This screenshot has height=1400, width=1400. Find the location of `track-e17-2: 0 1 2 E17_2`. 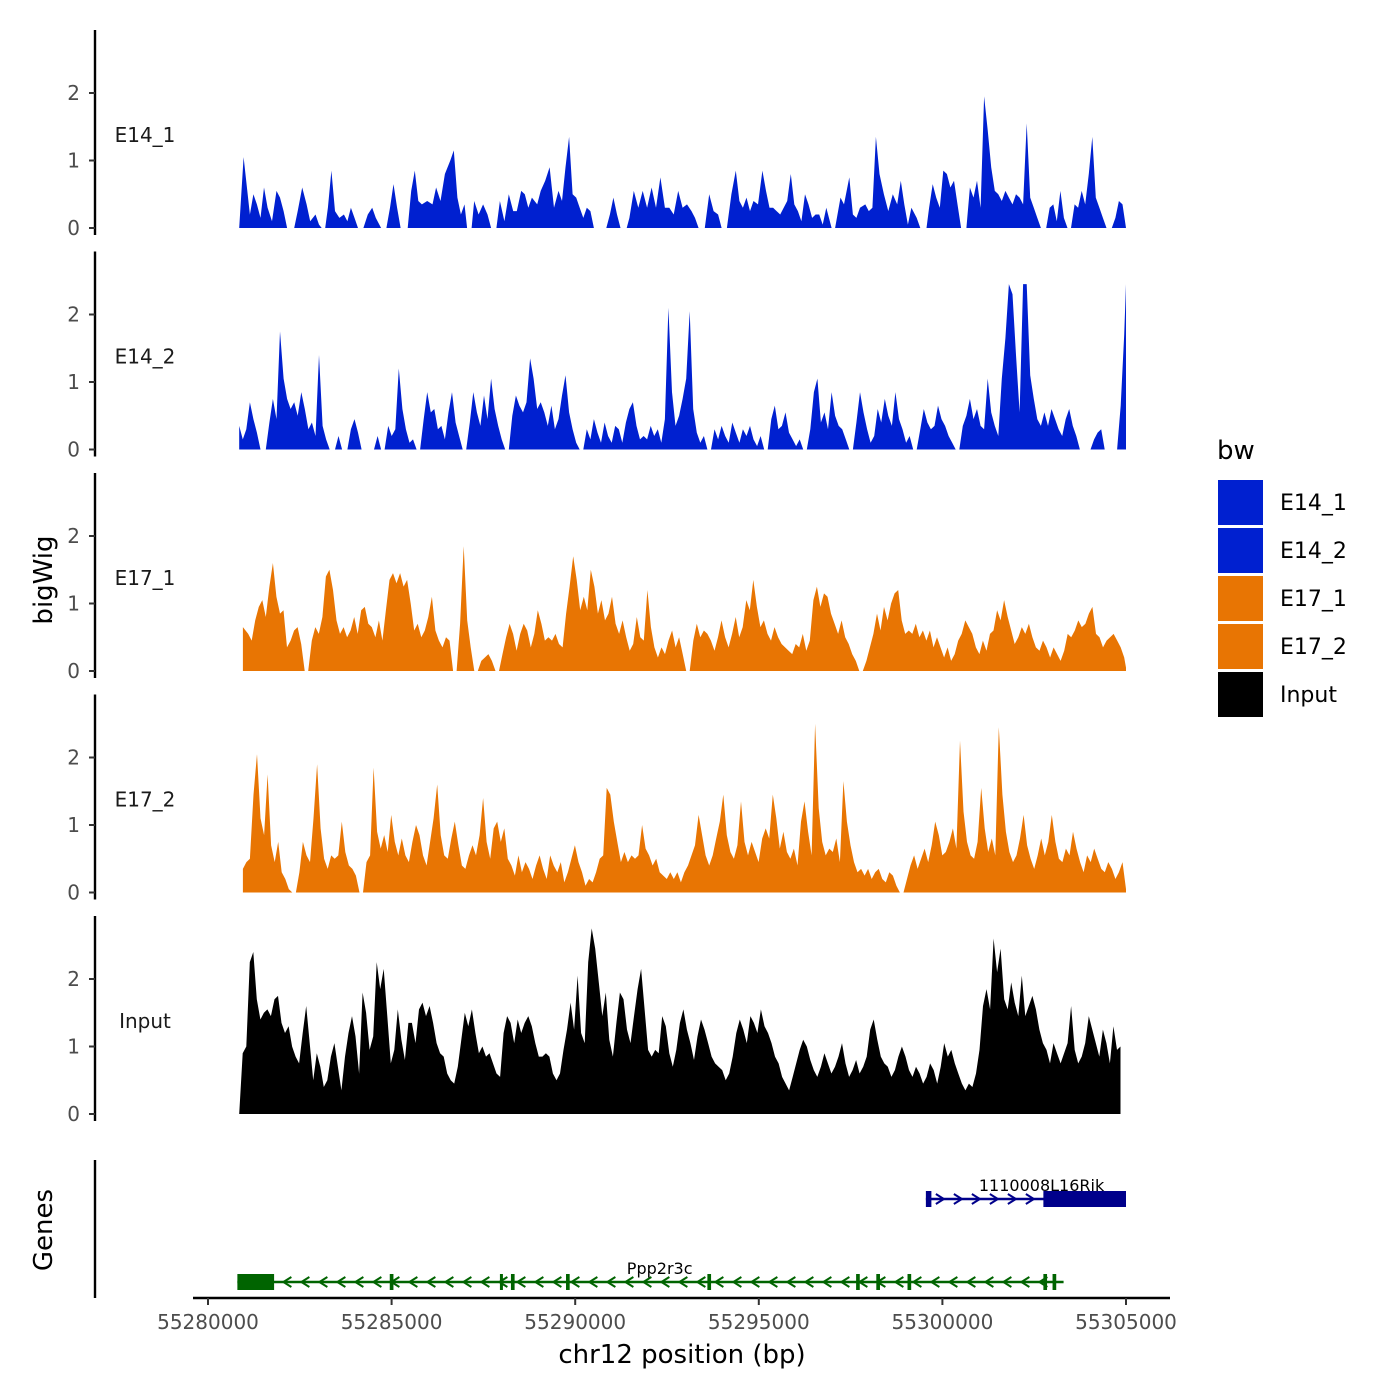

track-e17-2: 0 1 2 E17_2 is located at coordinates (596, 799).